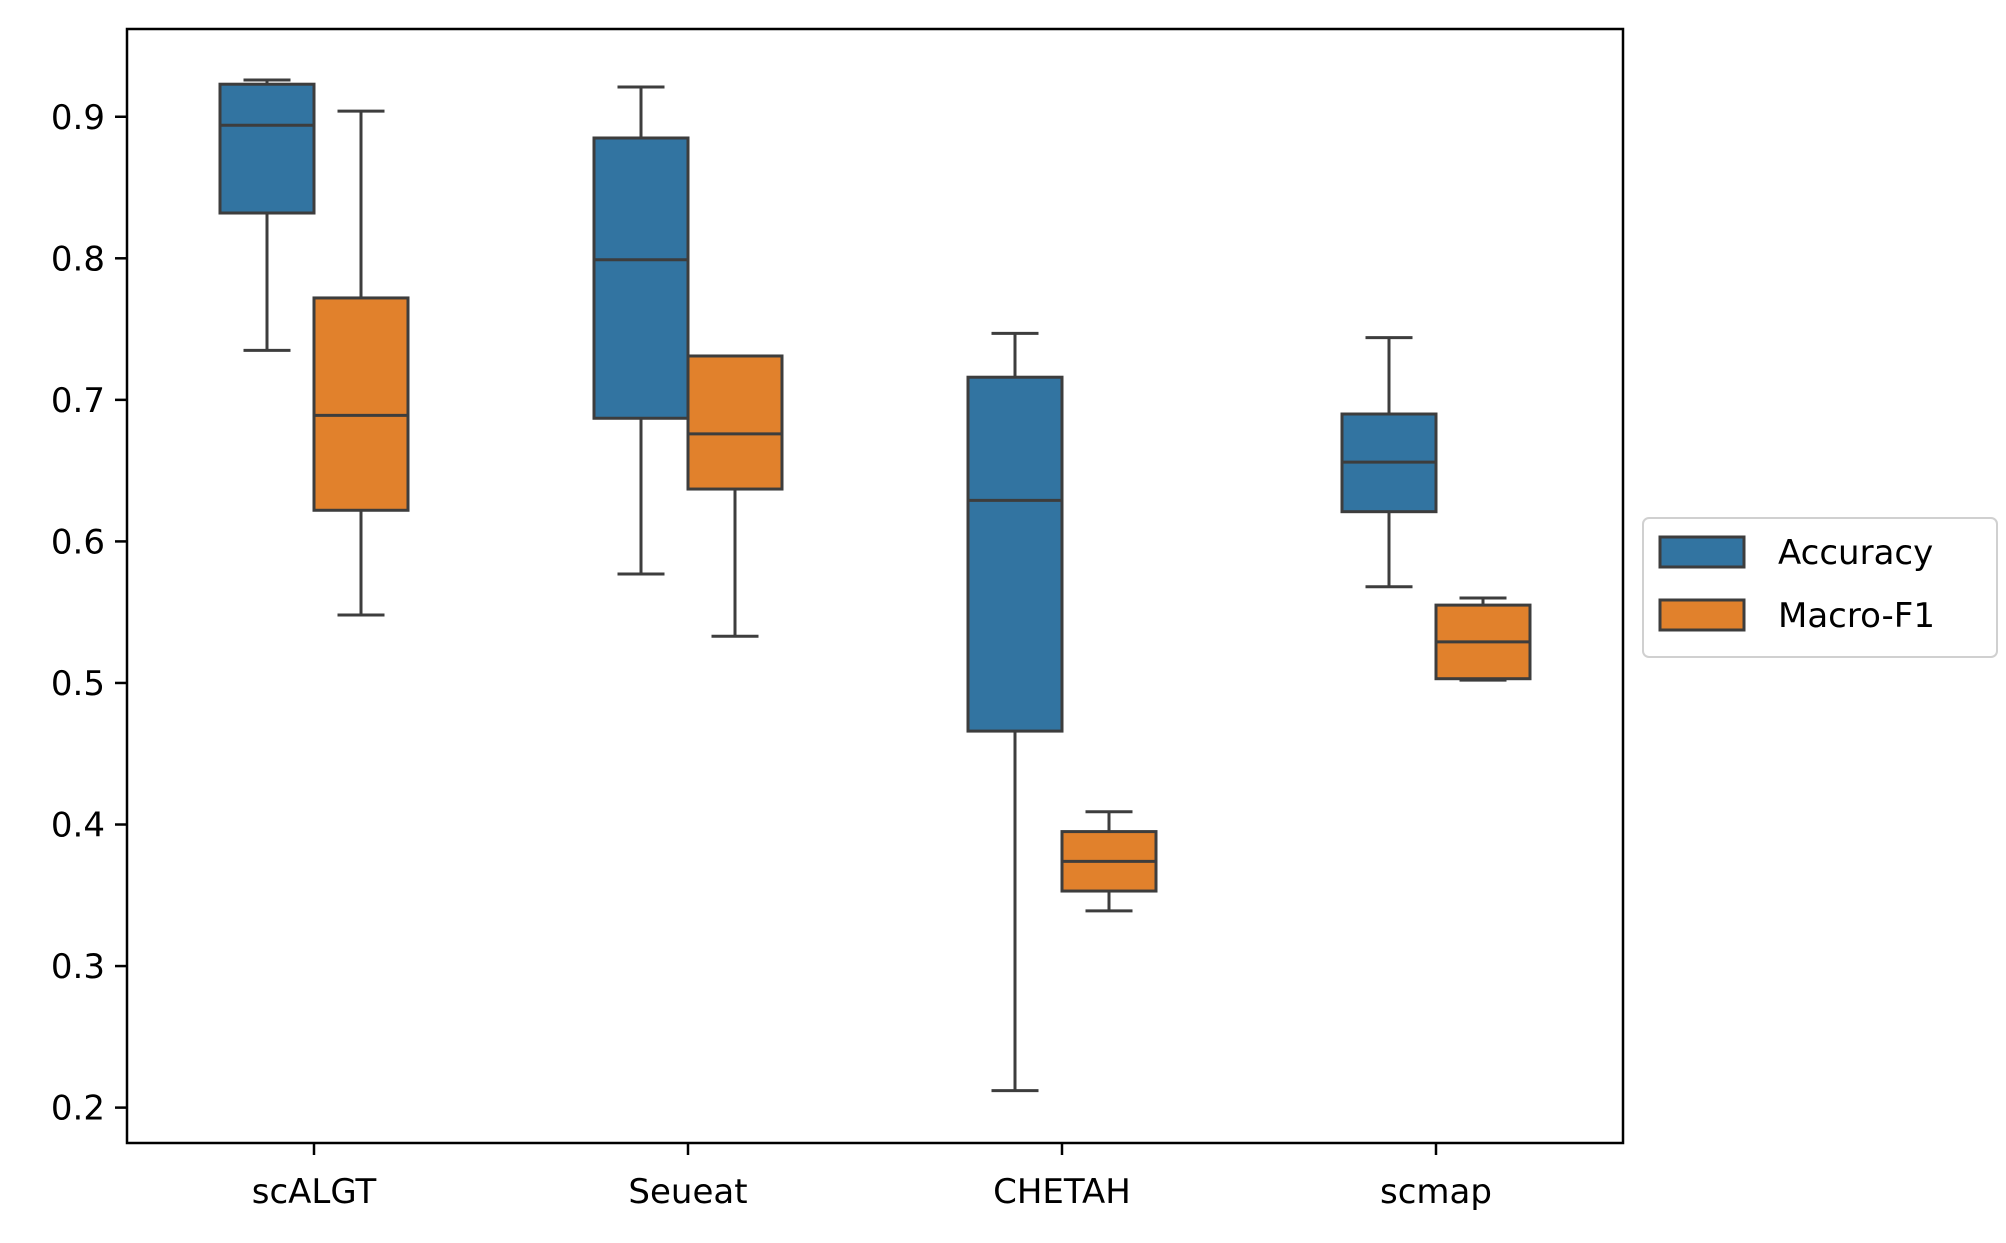 This screenshot has width=2006, height=1243. I want to click on box-macro-f1-seueat, so click(735, 496).